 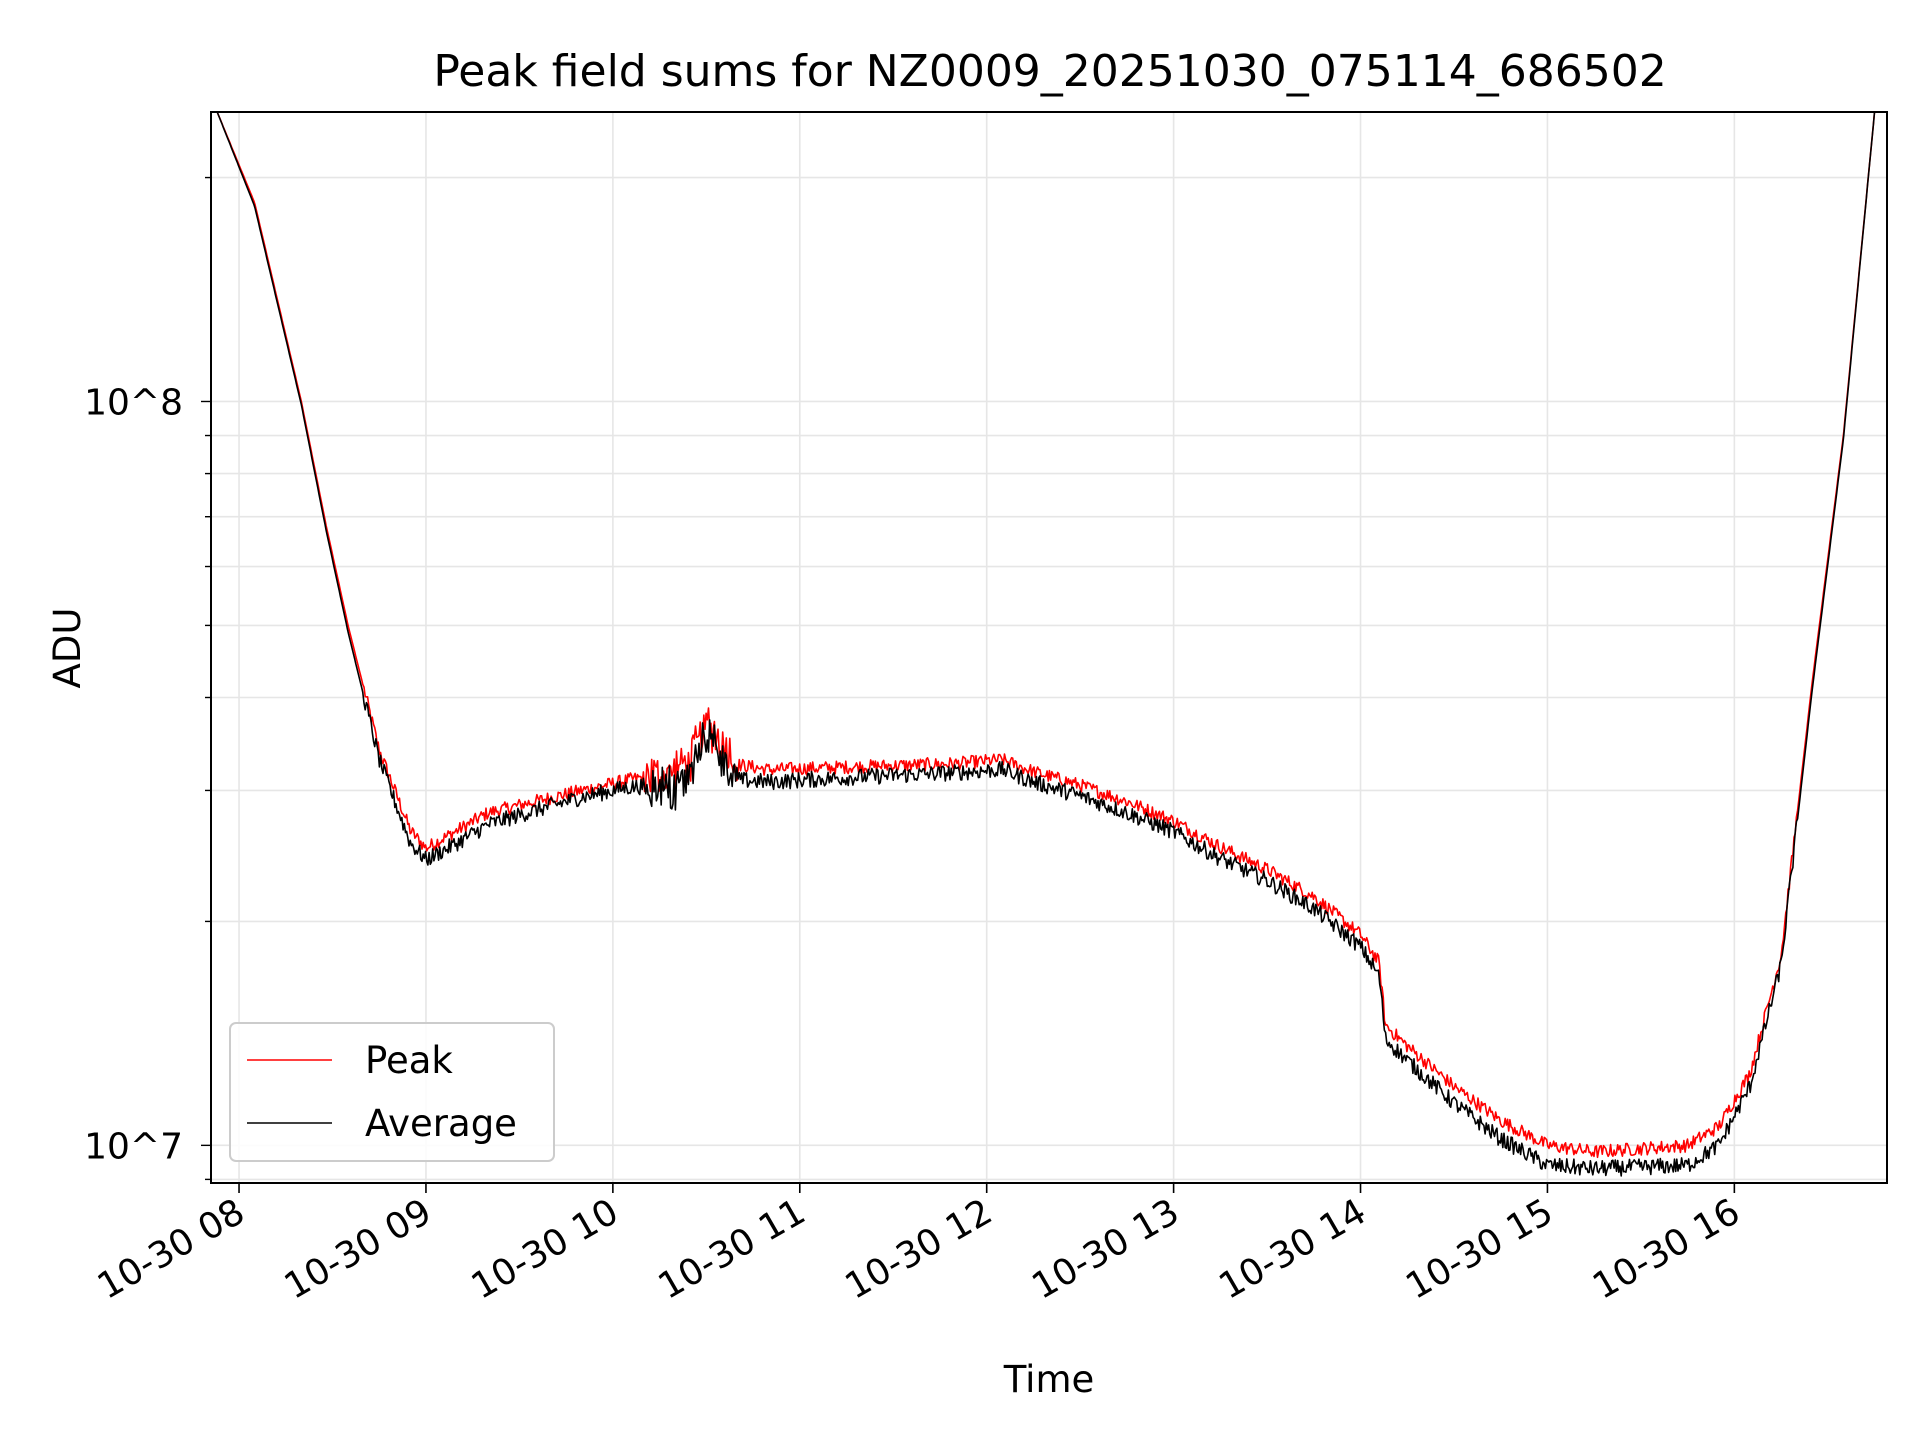 What do you see at coordinates (67, 648) in the screenshot?
I see `y-axis-label: ADU` at bounding box center [67, 648].